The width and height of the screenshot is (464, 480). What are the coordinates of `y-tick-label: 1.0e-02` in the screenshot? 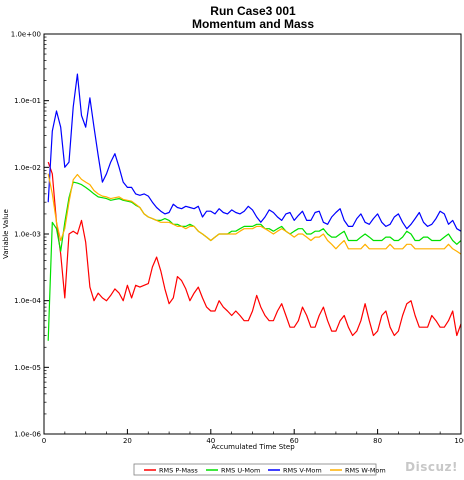 It's located at (27, 168).